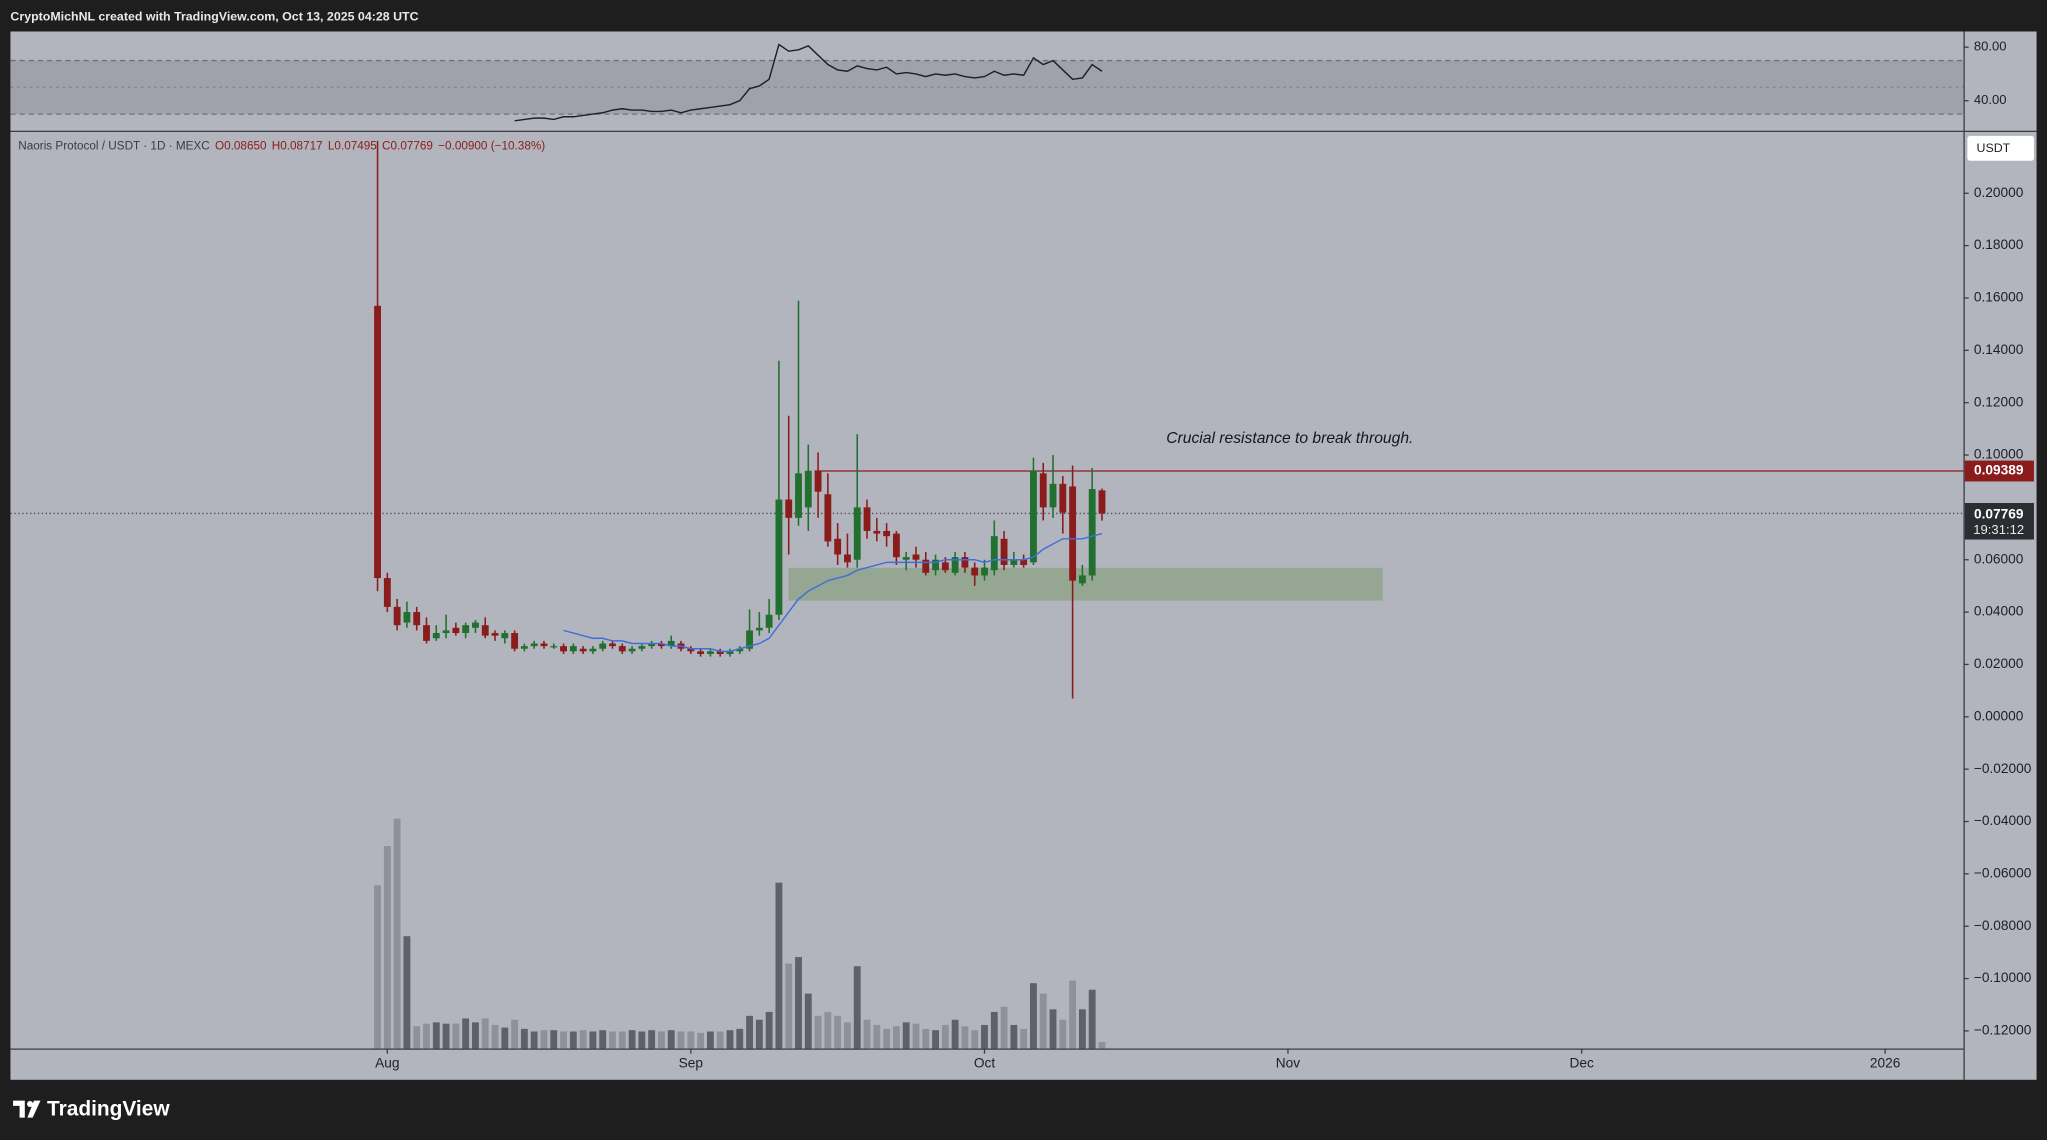 This screenshot has width=2047, height=1140. Describe the element at coordinates (1999, 471) in the screenshot. I see `resistance-label-box` at that location.